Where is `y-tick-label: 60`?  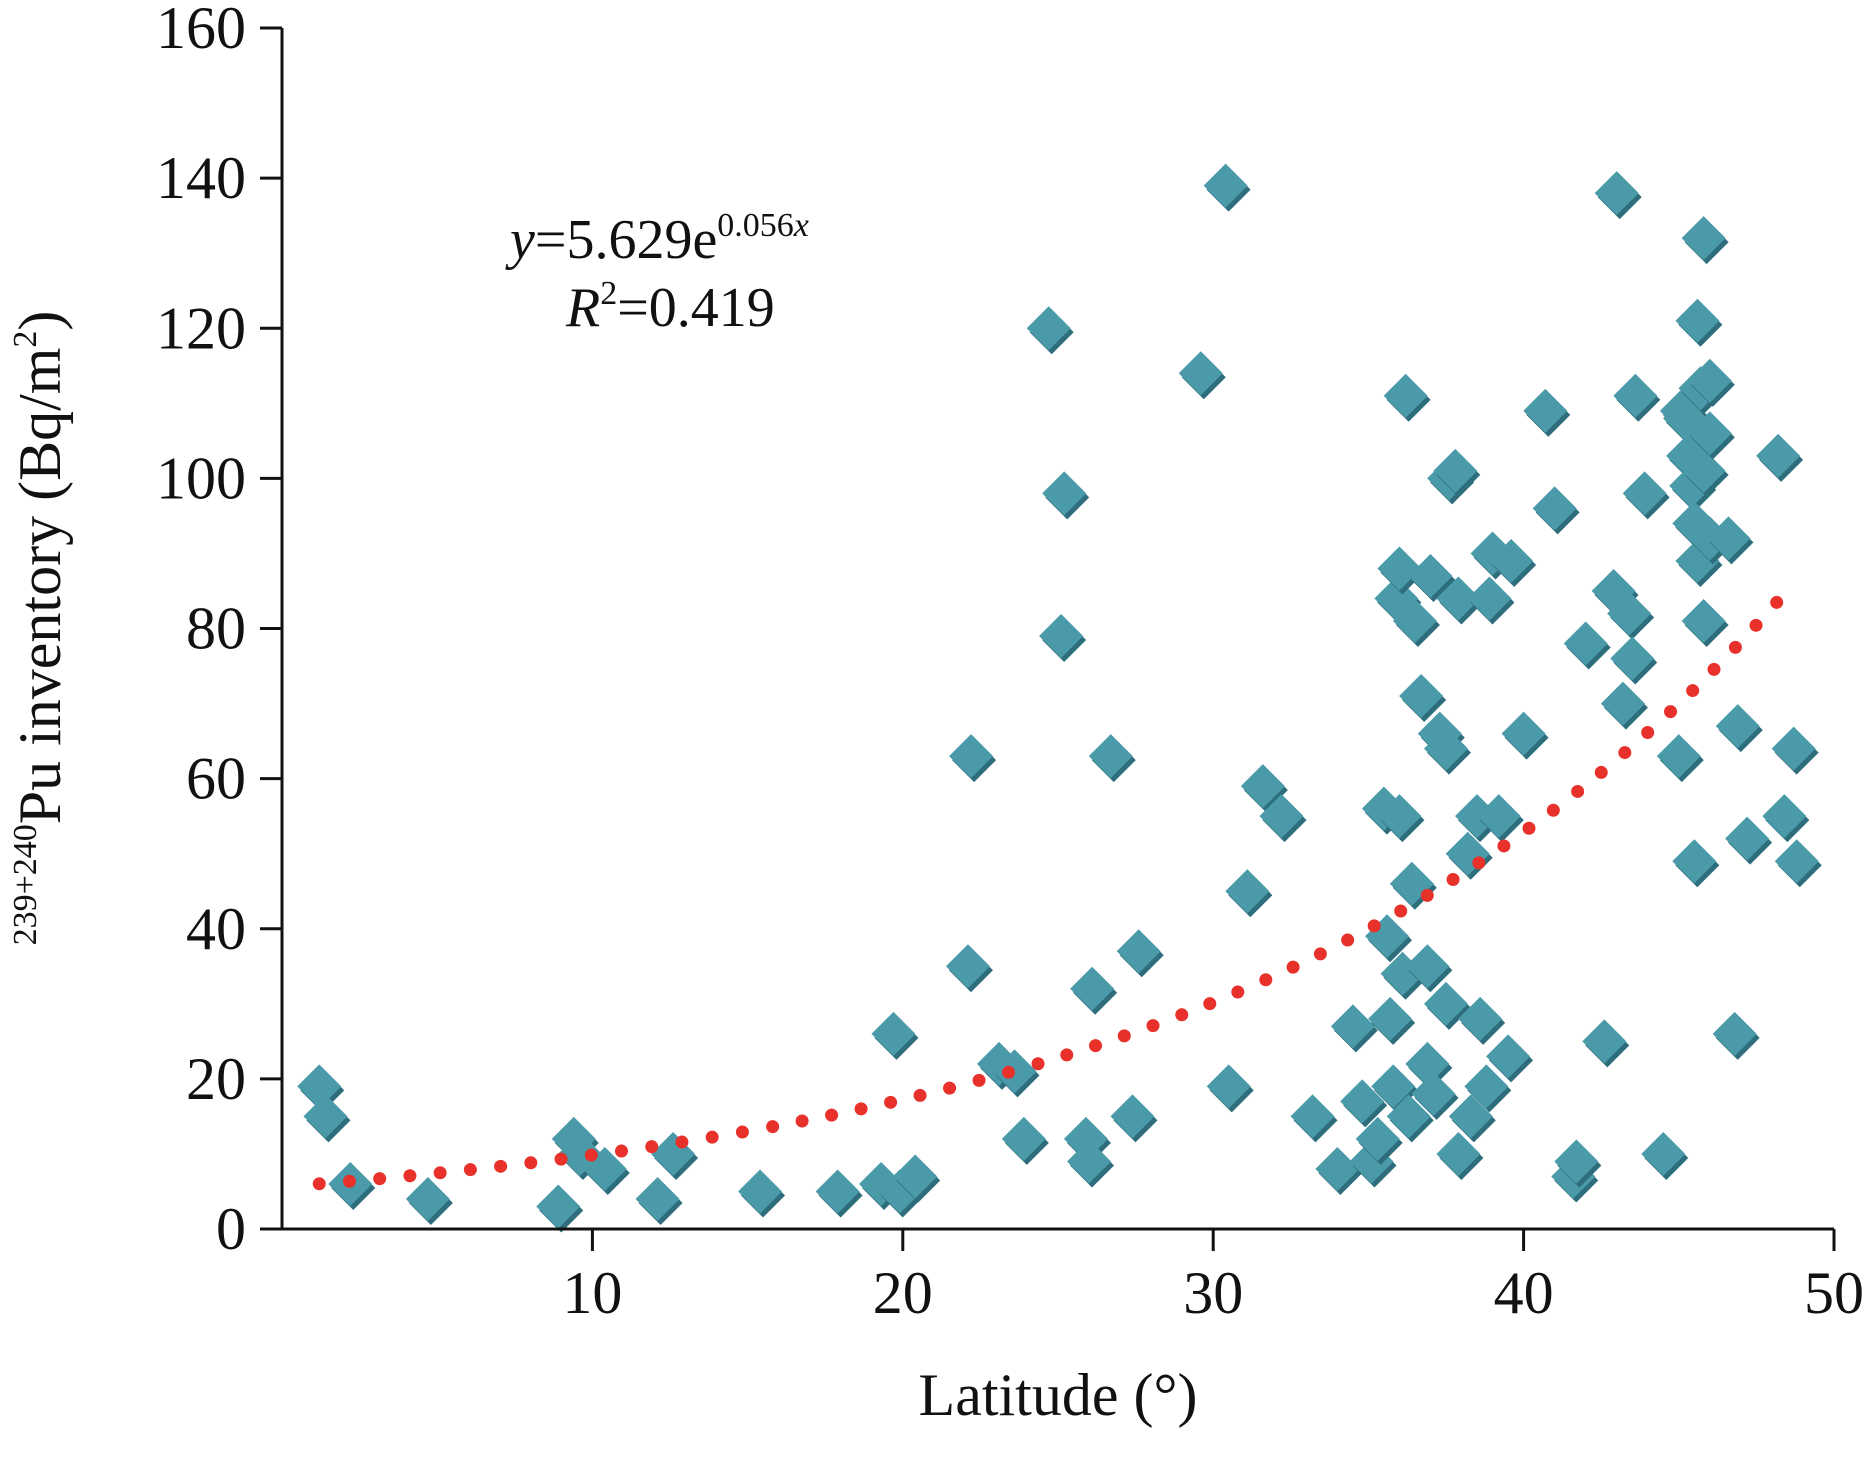
y-tick-label: 60 is located at coordinates (216, 779).